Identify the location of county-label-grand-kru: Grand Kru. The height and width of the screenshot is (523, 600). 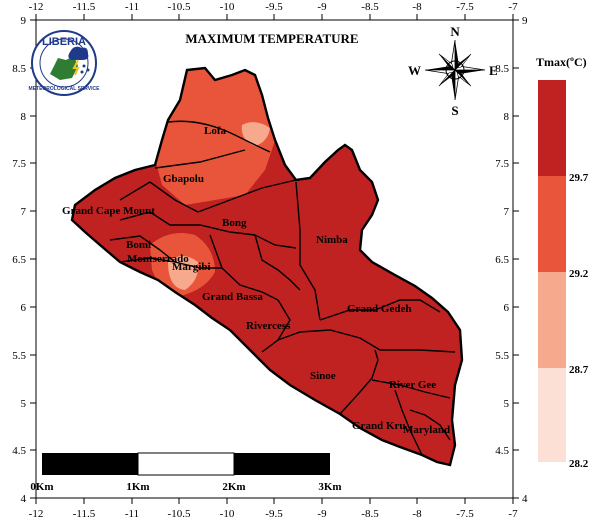
(378, 426).